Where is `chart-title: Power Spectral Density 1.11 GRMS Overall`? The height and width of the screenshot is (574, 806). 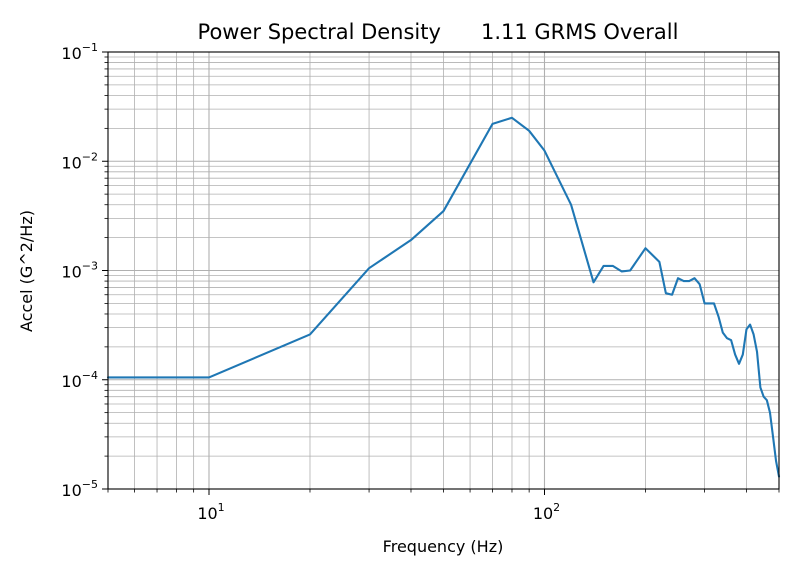 chart-title: Power Spectral Density 1.11 GRMS Overall is located at coordinates (438, 32).